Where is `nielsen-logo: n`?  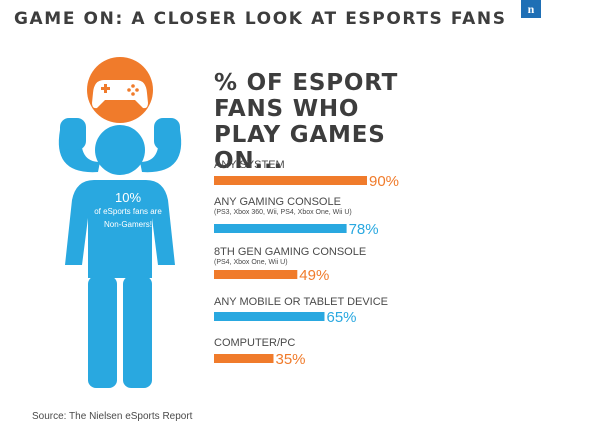
nielsen-logo: n is located at coordinates (531, 9).